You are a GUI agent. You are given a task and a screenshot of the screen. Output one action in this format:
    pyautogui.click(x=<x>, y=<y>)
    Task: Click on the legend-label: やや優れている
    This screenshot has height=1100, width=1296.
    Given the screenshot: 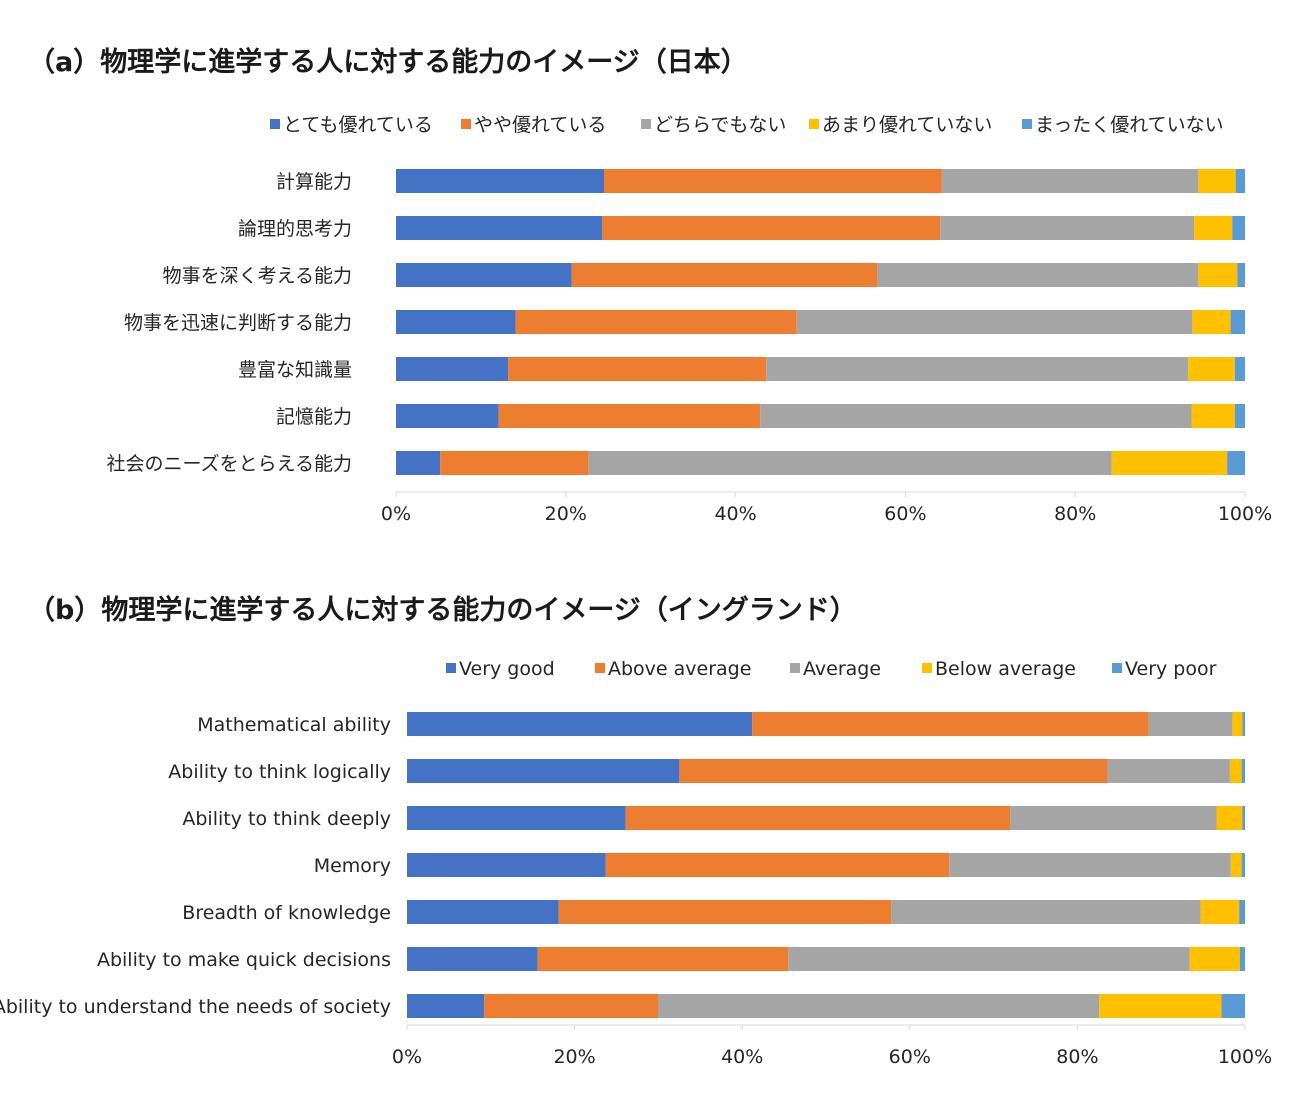 What is the action you would take?
    pyautogui.click(x=540, y=125)
    